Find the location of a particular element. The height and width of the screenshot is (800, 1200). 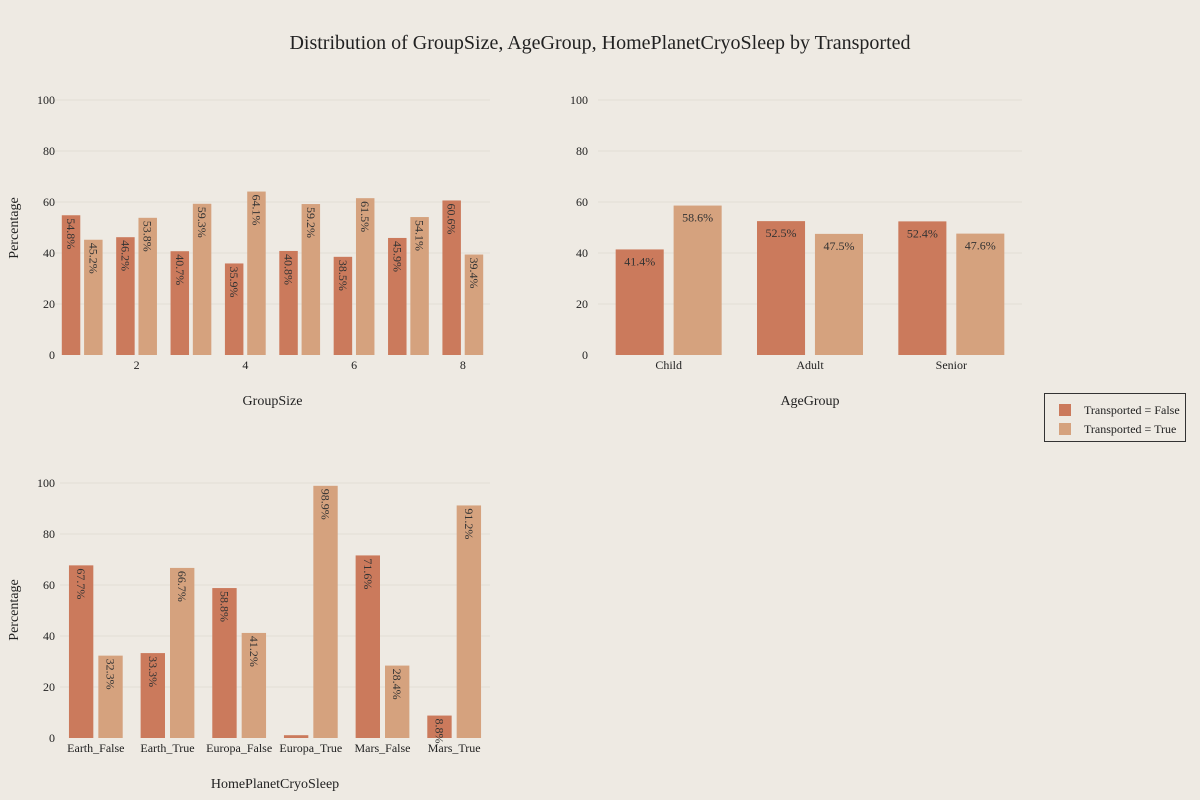

x-tick-label: Earth_True is located at coordinates (167, 748).